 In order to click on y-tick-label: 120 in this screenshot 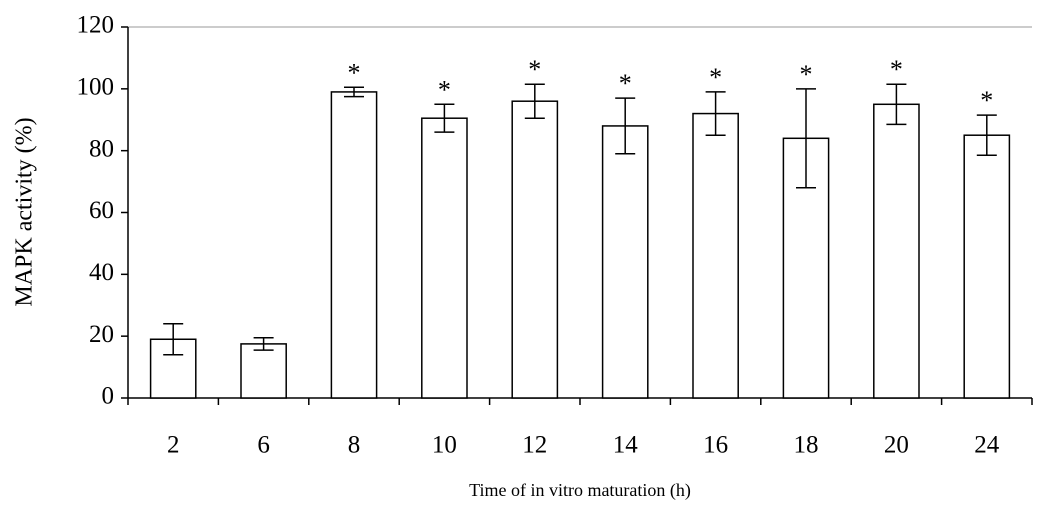, I will do `click(96, 25)`.